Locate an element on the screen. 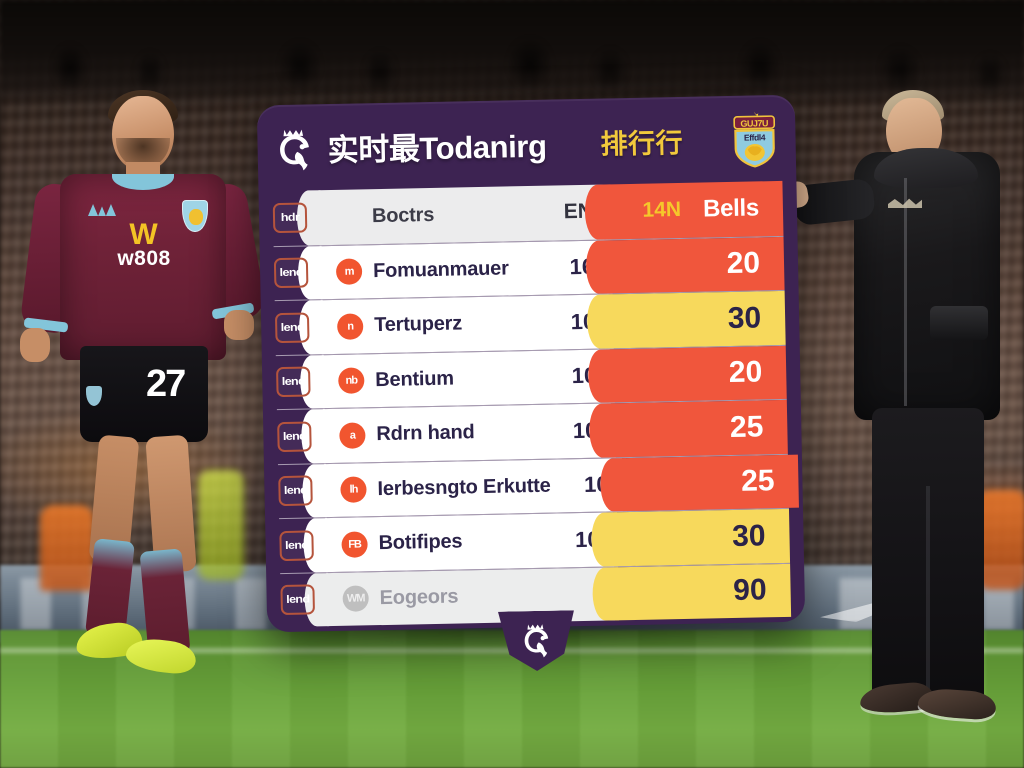  board-header: 实时最Todanirg 排行行 GUJ7U Effdl4 is located at coordinates (527, 143).